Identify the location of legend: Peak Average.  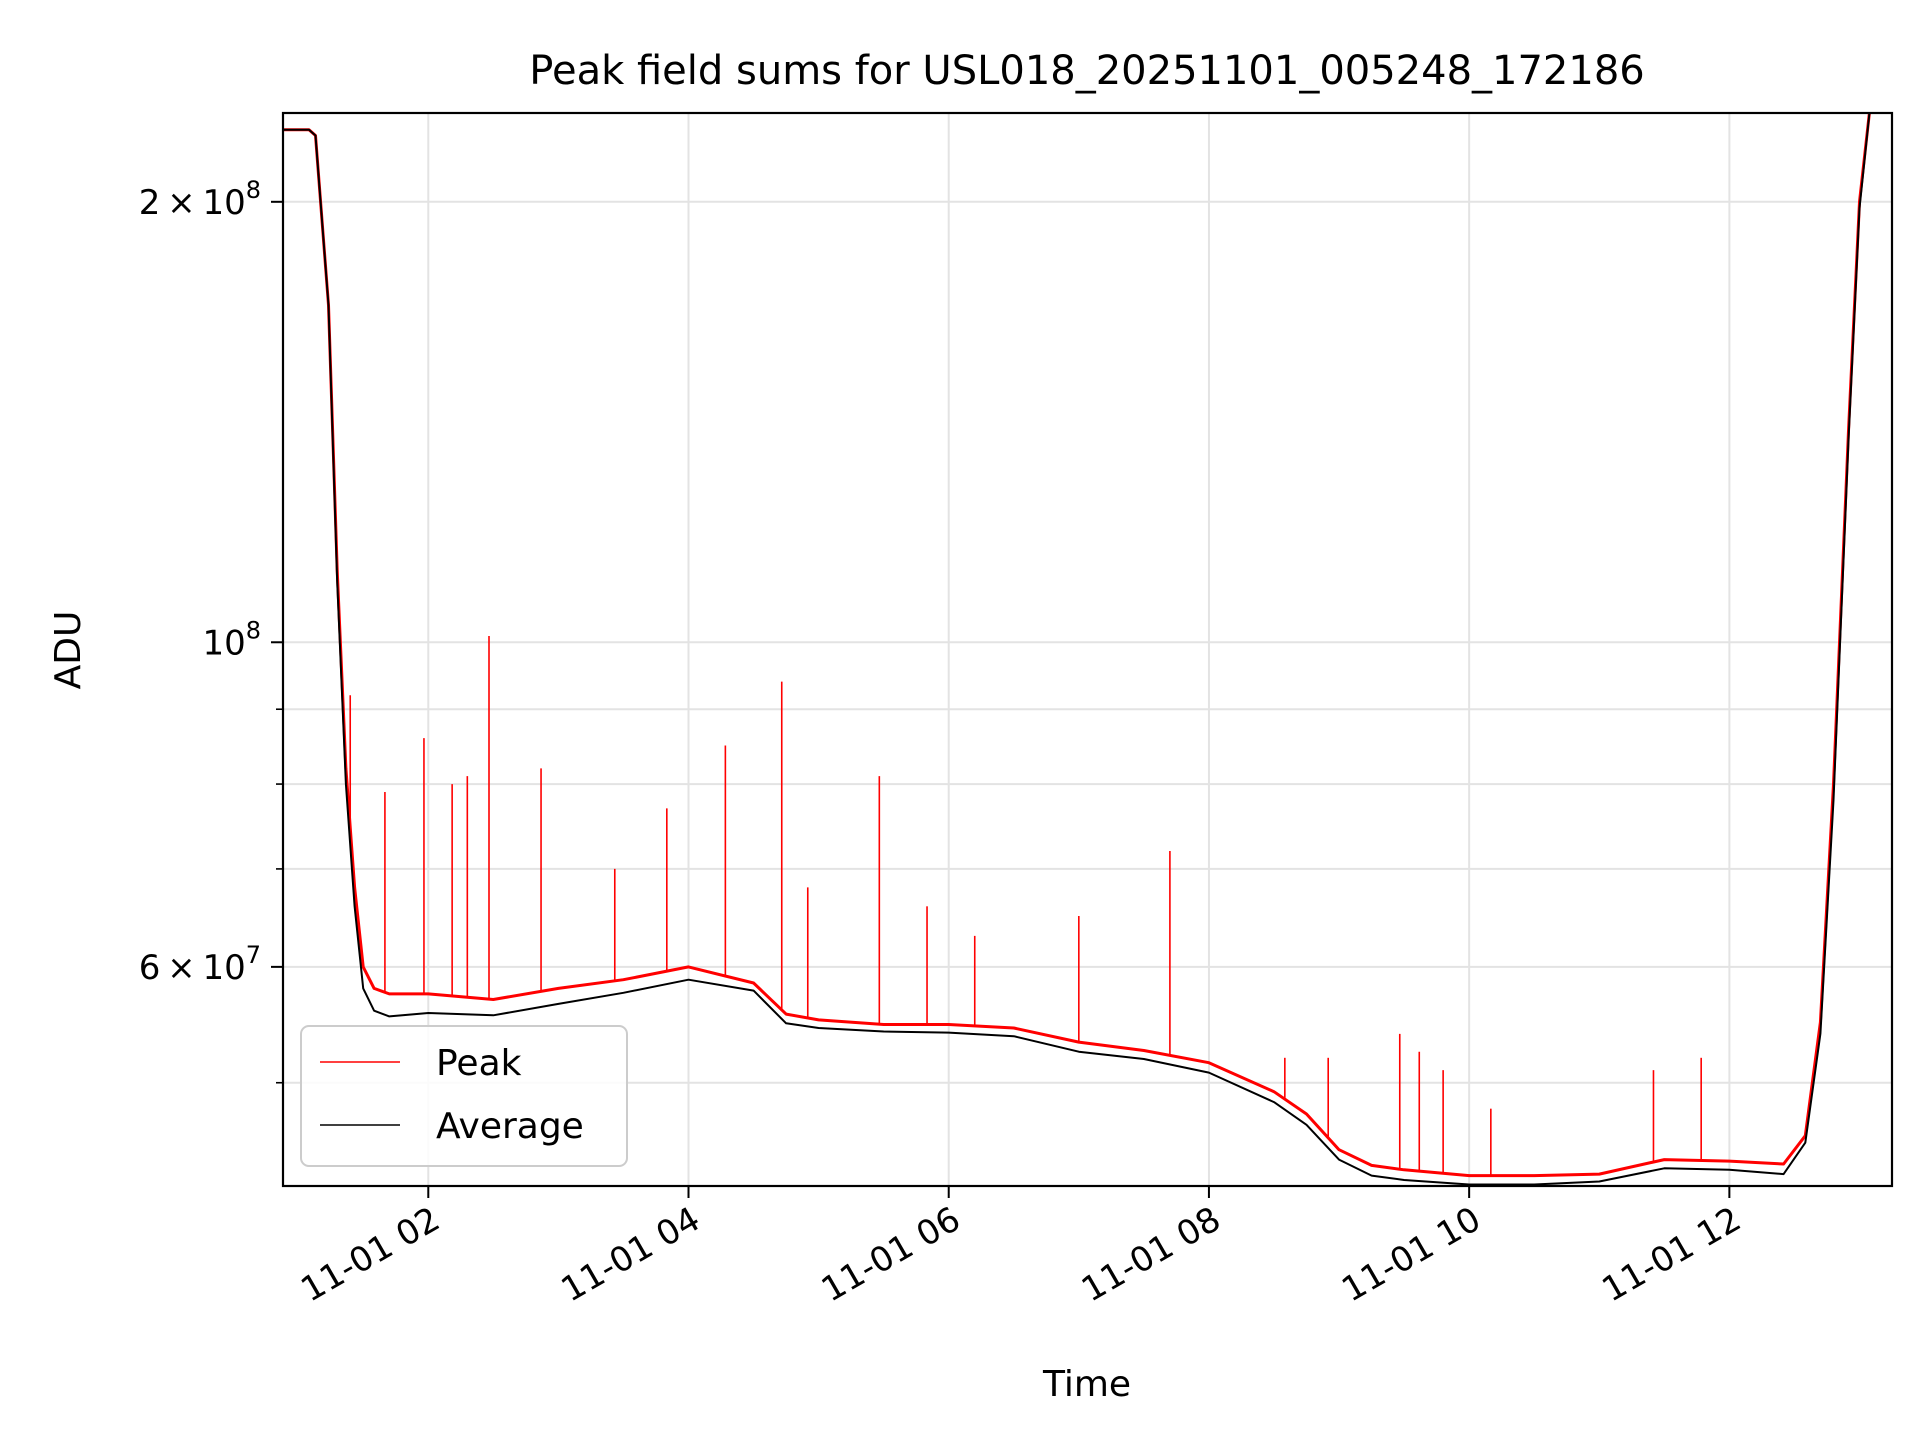
(464, 1096).